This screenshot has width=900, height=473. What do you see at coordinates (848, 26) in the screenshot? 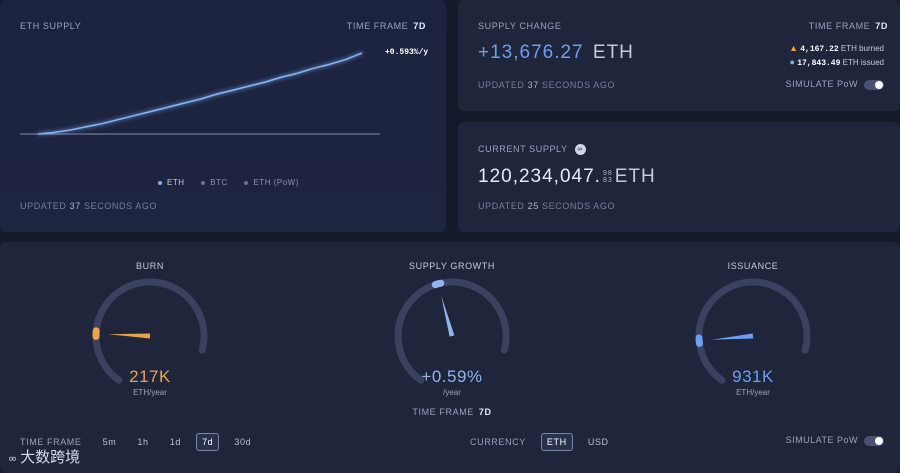
I see `supply-change-timeframe: TIME FRAME 7d` at bounding box center [848, 26].